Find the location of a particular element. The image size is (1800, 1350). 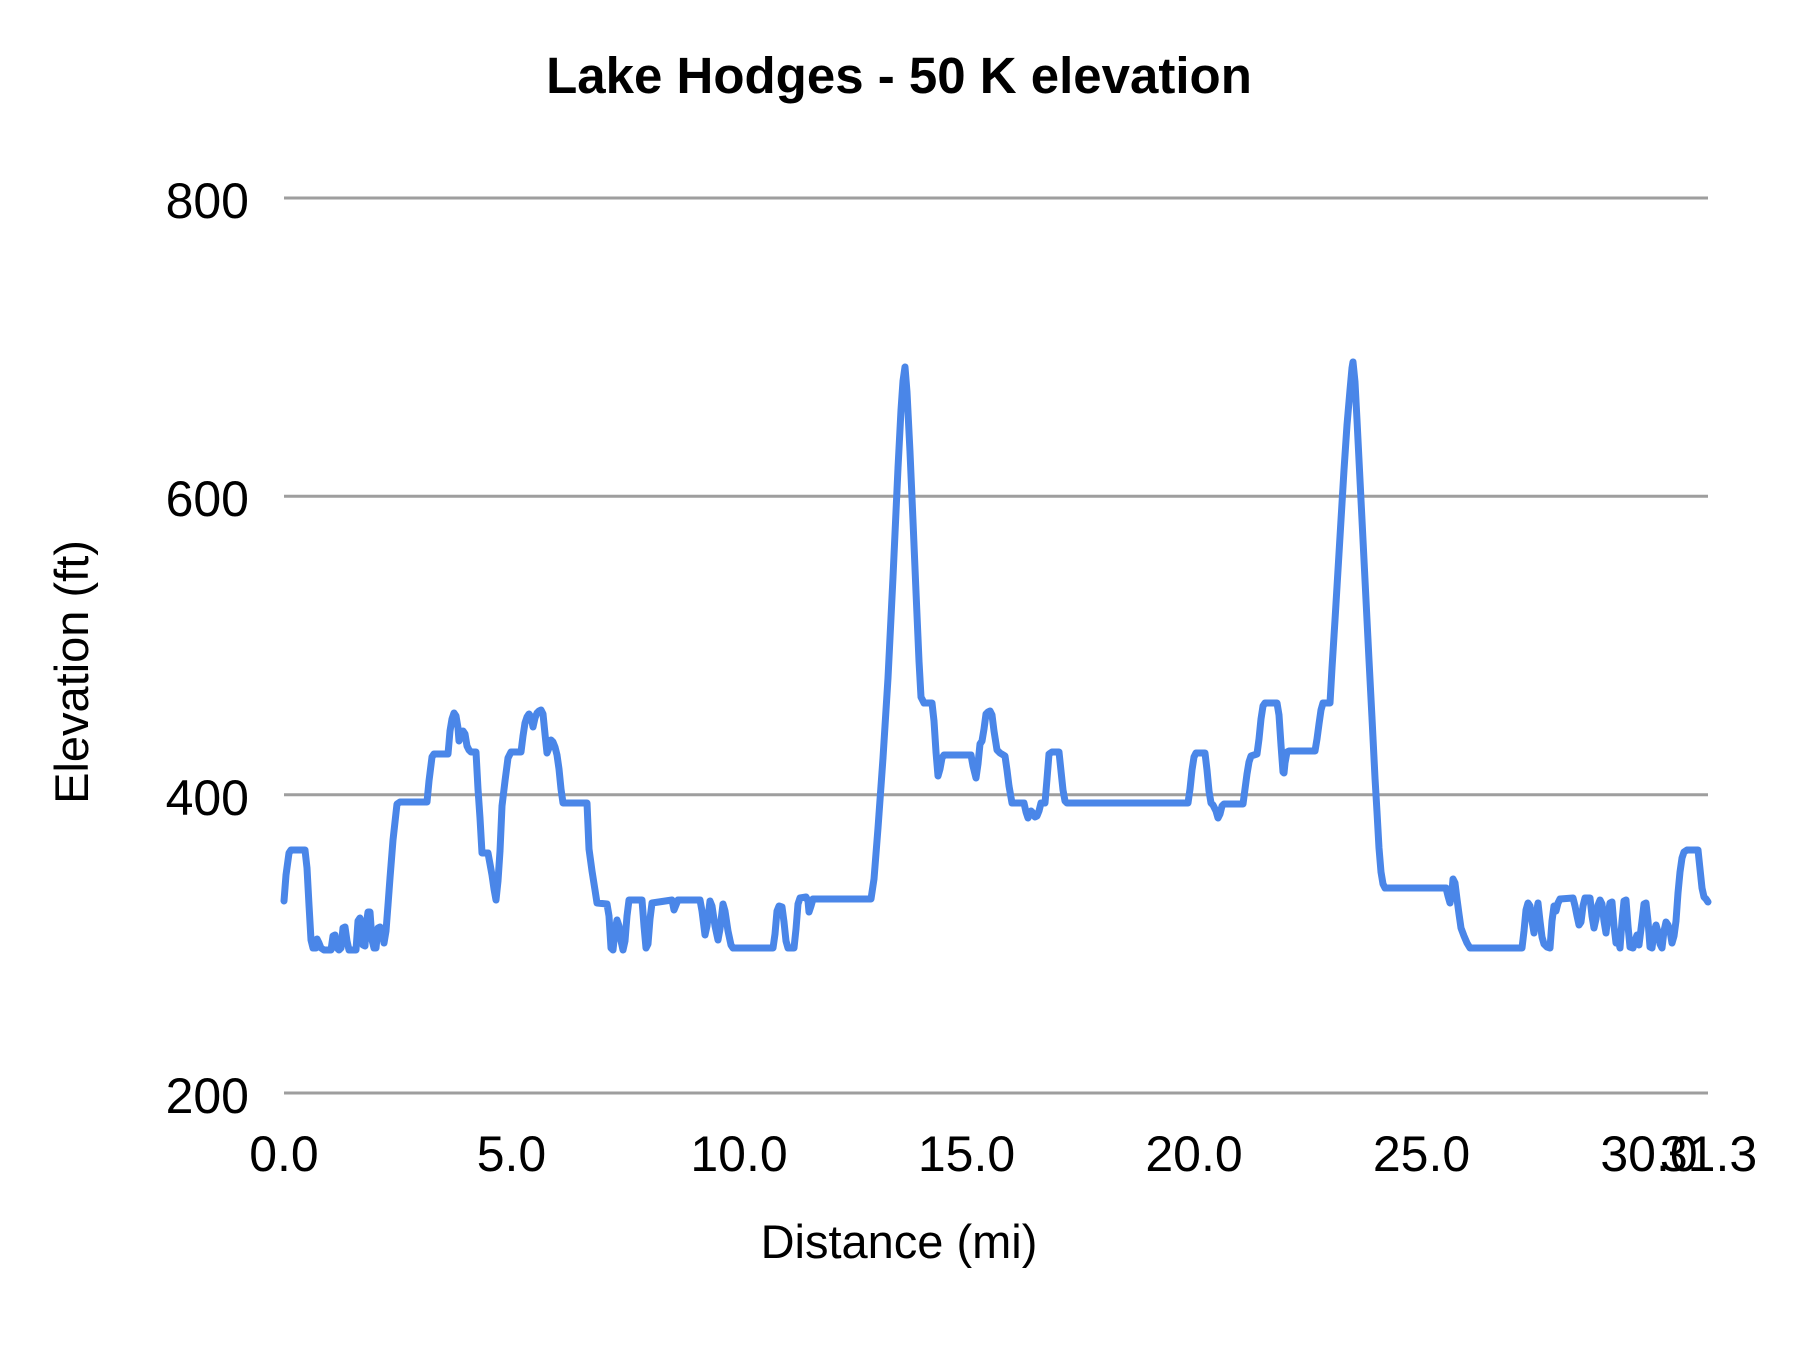

svg-text: 200 is located at coordinates (207, 1096).